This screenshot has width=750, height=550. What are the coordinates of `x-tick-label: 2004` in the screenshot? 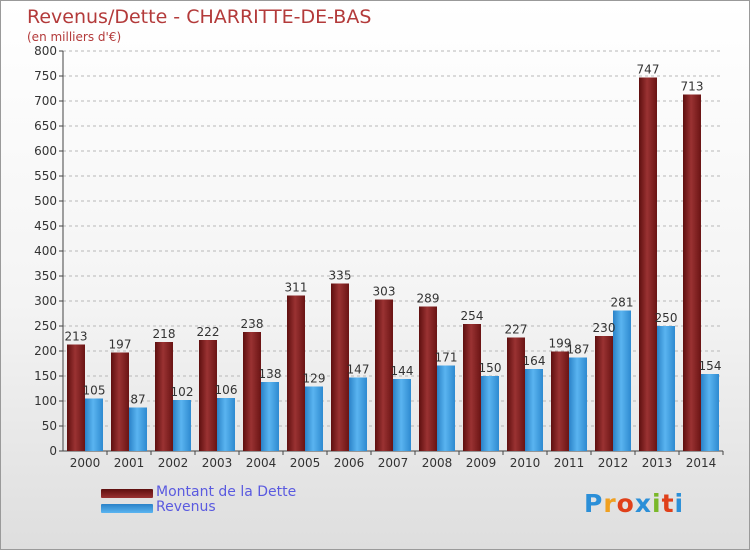 It's located at (261, 463).